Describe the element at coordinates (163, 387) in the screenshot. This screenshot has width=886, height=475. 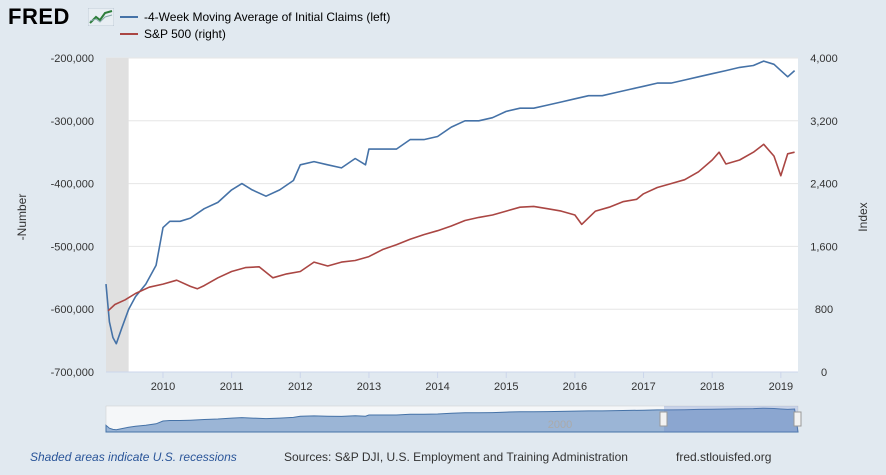
I see `x-tick-label: 2010` at that location.